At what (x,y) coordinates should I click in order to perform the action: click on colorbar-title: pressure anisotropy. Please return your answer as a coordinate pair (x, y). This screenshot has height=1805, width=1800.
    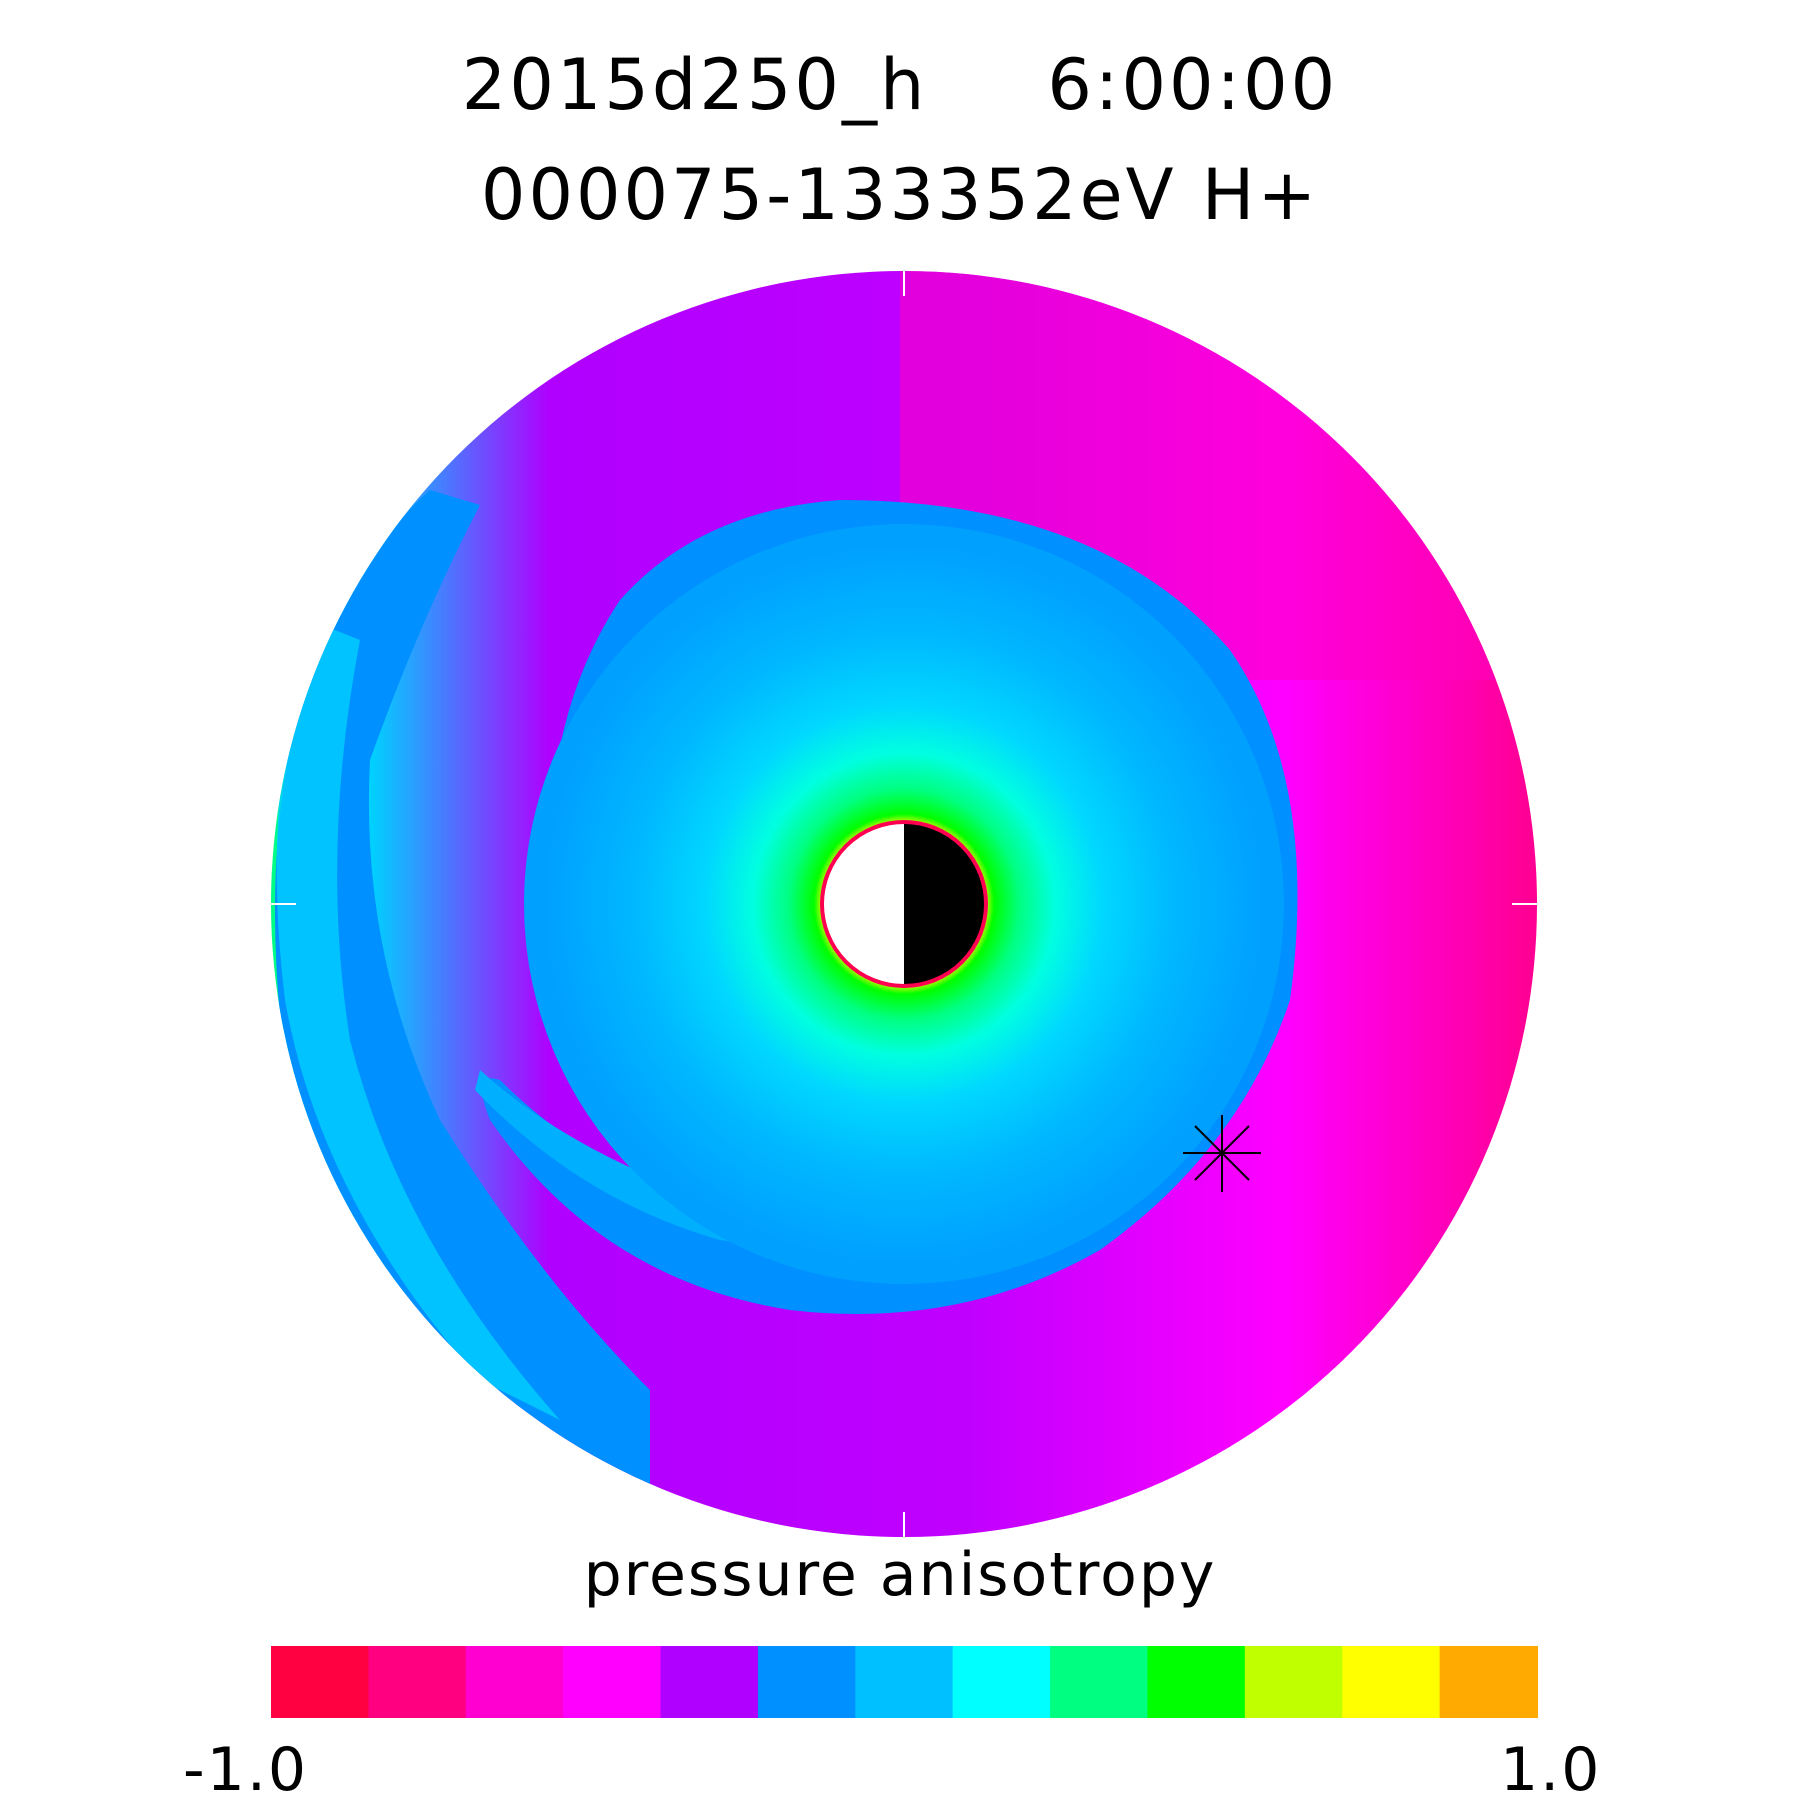
    Looking at the image, I should click on (900, 1575).